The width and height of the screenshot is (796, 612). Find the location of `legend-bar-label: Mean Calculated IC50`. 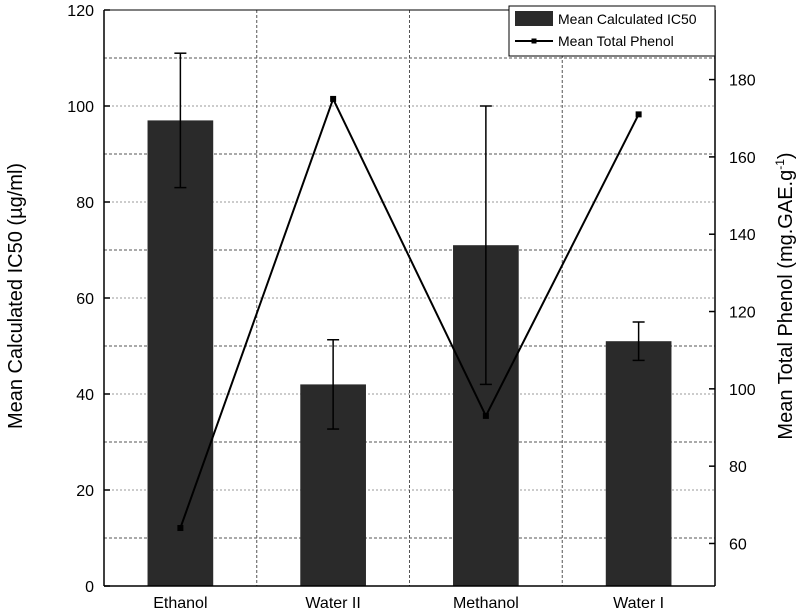

legend-bar-label: Mean Calculated IC50 is located at coordinates (627, 19).